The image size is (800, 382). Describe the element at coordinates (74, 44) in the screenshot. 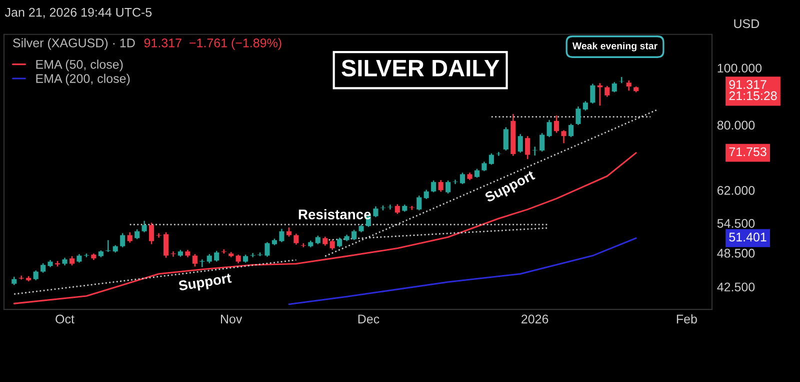

I see `chart-subtitle: Silver (XAGUSD) · 1D` at that location.